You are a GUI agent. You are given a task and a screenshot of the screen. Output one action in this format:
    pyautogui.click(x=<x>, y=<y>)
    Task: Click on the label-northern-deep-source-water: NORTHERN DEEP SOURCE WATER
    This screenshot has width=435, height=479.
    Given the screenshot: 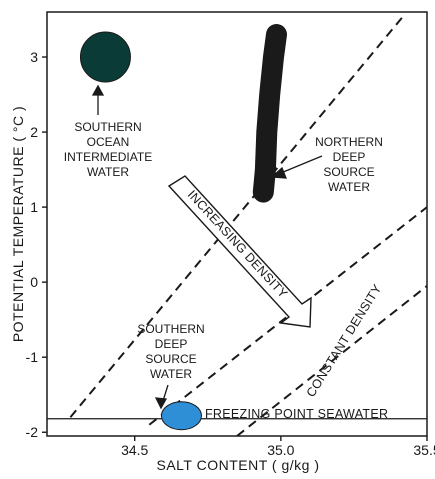 What is the action you would take?
    pyautogui.click(x=349, y=164)
    